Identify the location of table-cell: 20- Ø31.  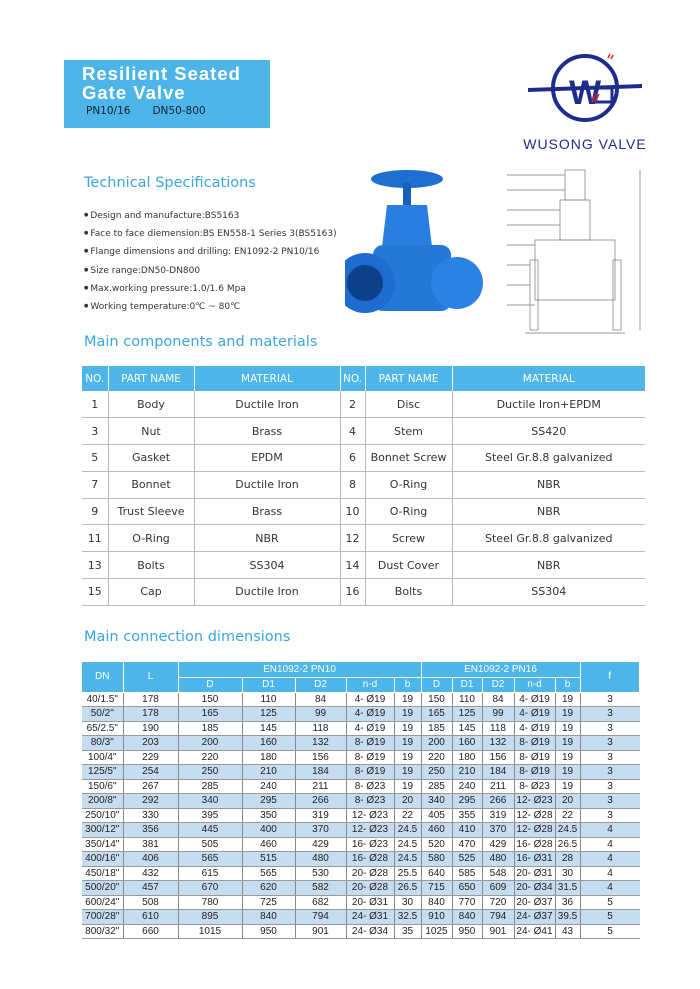
(535, 873).